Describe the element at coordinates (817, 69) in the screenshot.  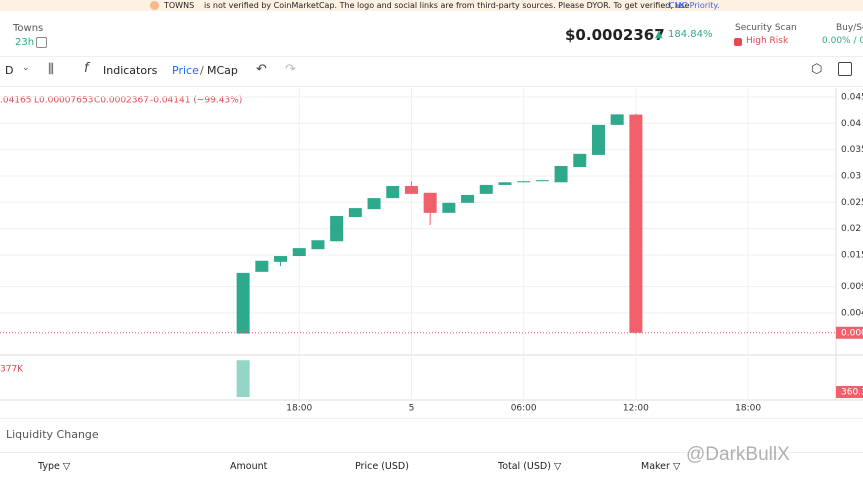
I see `settings: ⬡` at that location.